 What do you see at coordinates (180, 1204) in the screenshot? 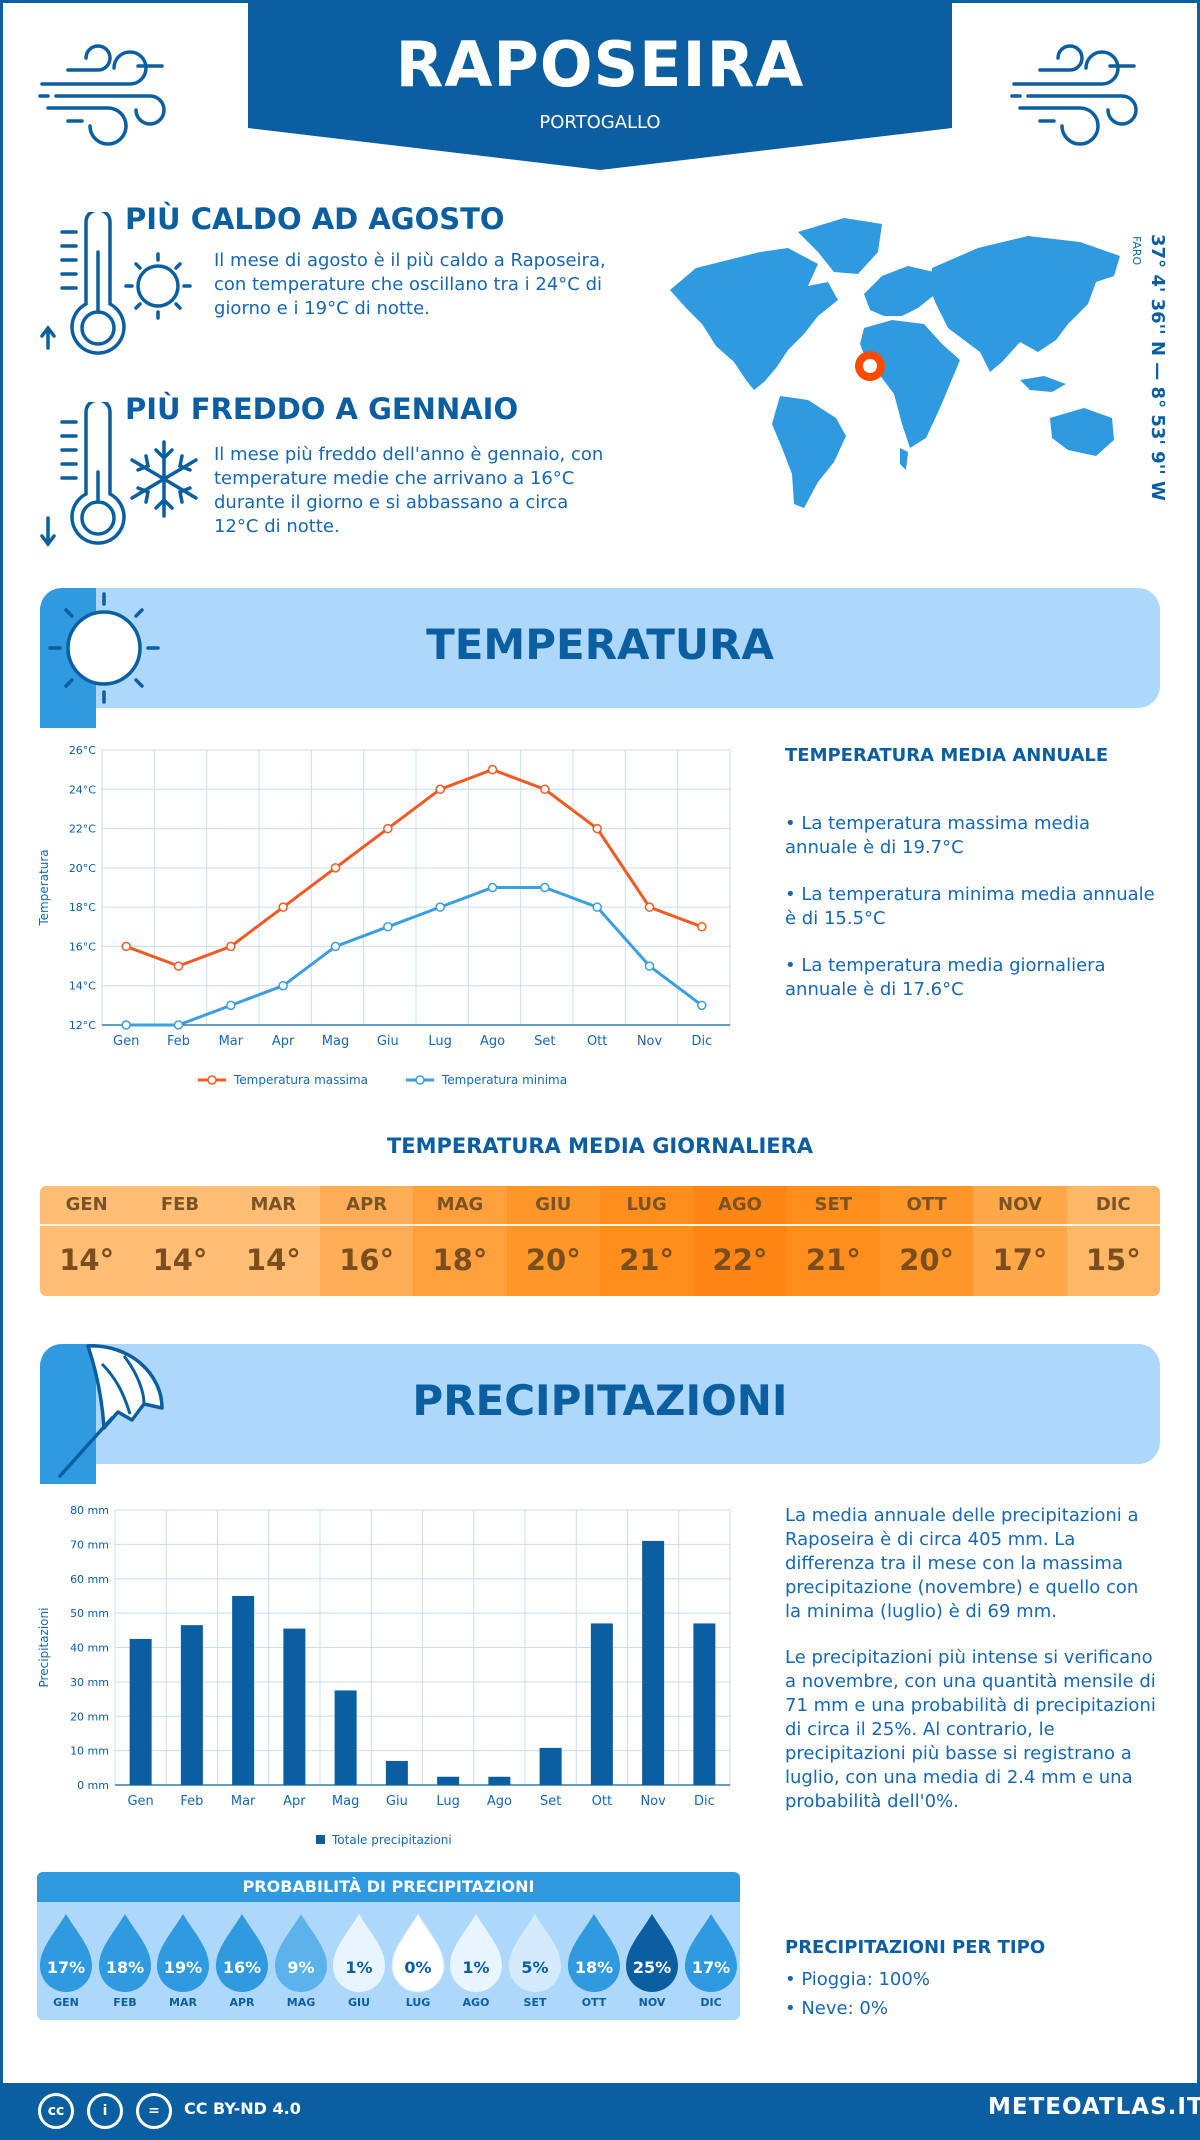
I see `daily-temp-month: FEB` at bounding box center [180, 1204].